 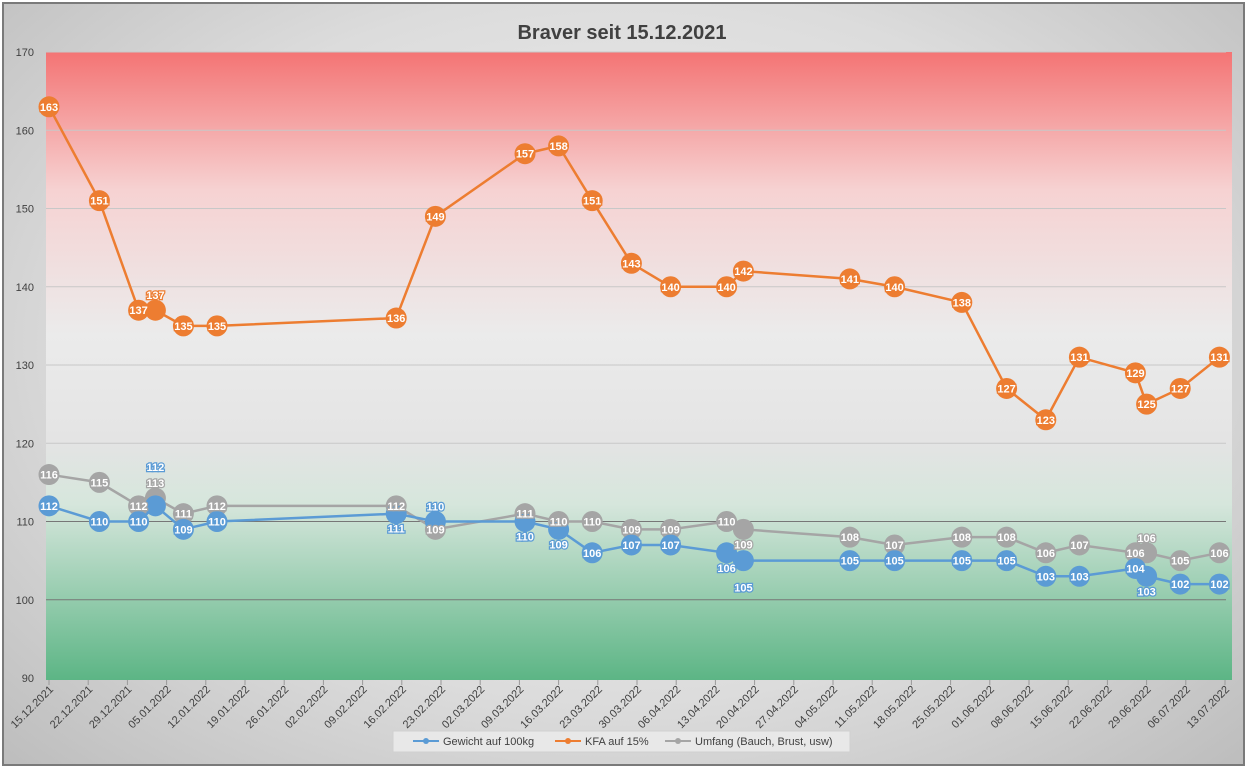 What do you see at coordinates (25, 288) in the screenshot?
I see `y-tick-label: 140` at bounding box center [25, 288].